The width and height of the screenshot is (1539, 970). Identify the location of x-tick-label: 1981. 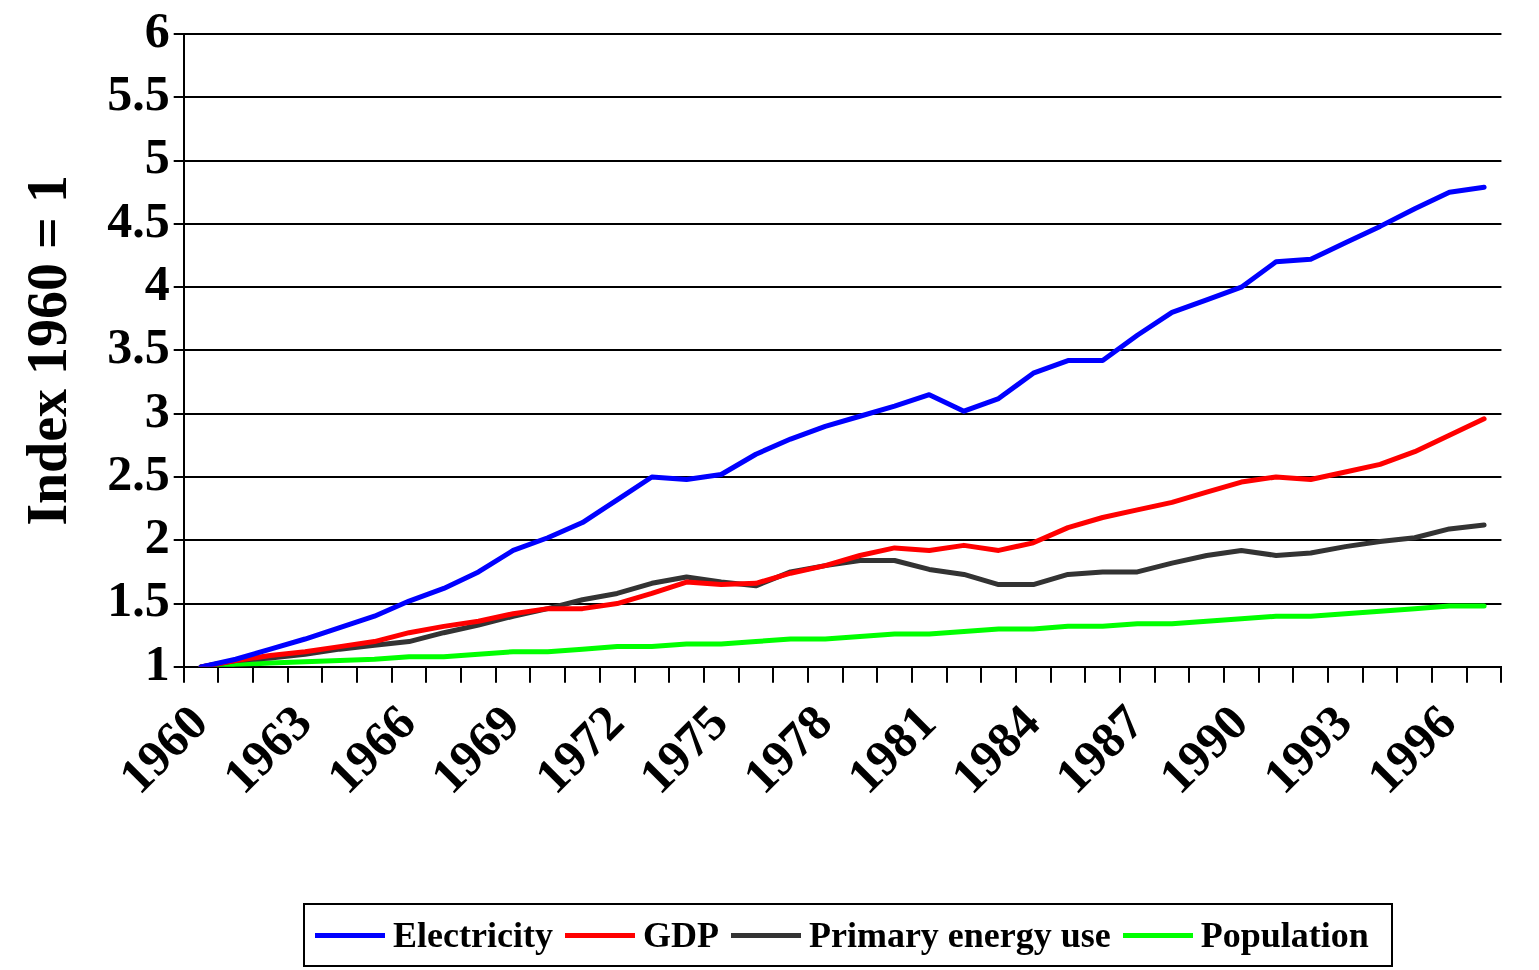
(891, 748).